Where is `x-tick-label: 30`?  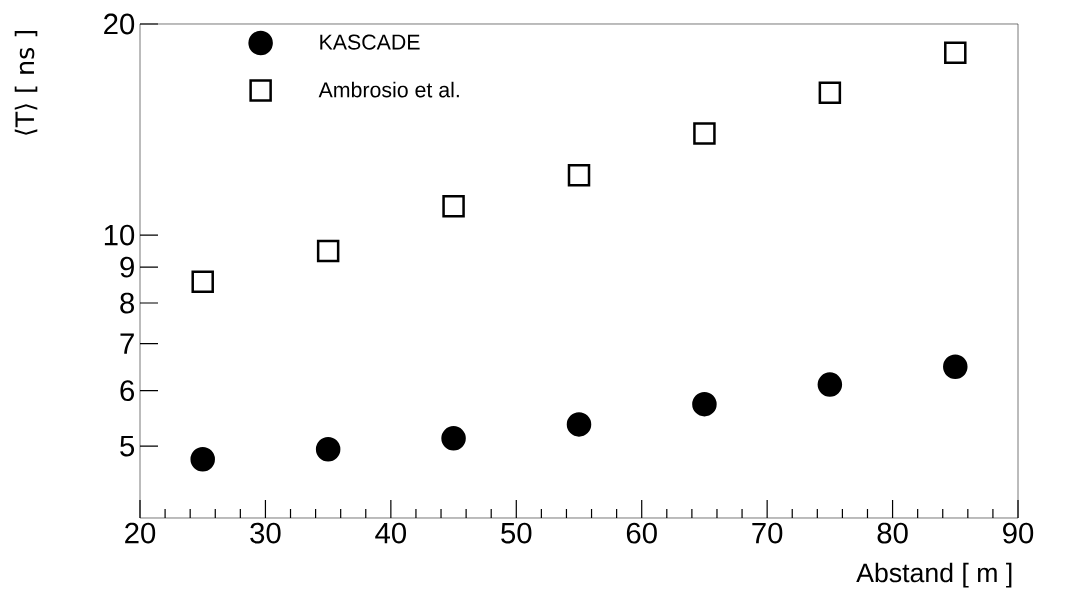 x-tick-label: 30 is located at coordinates (265, 533).